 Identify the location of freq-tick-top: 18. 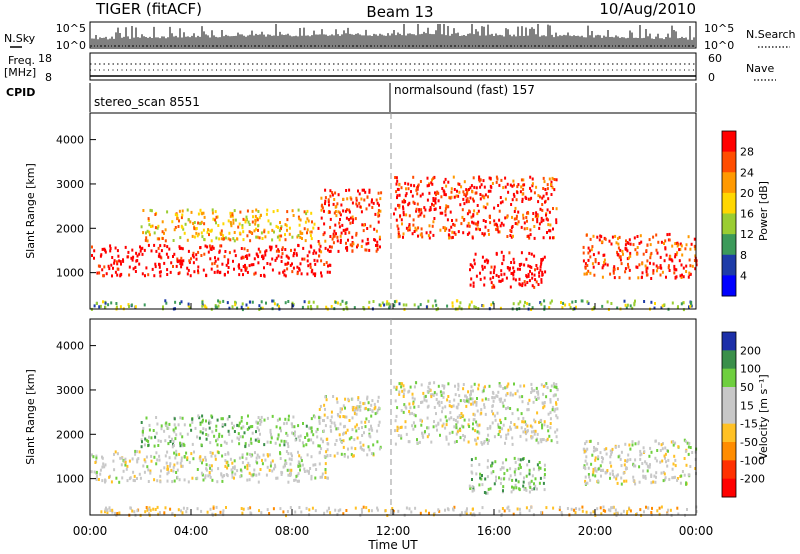
(45, 58).